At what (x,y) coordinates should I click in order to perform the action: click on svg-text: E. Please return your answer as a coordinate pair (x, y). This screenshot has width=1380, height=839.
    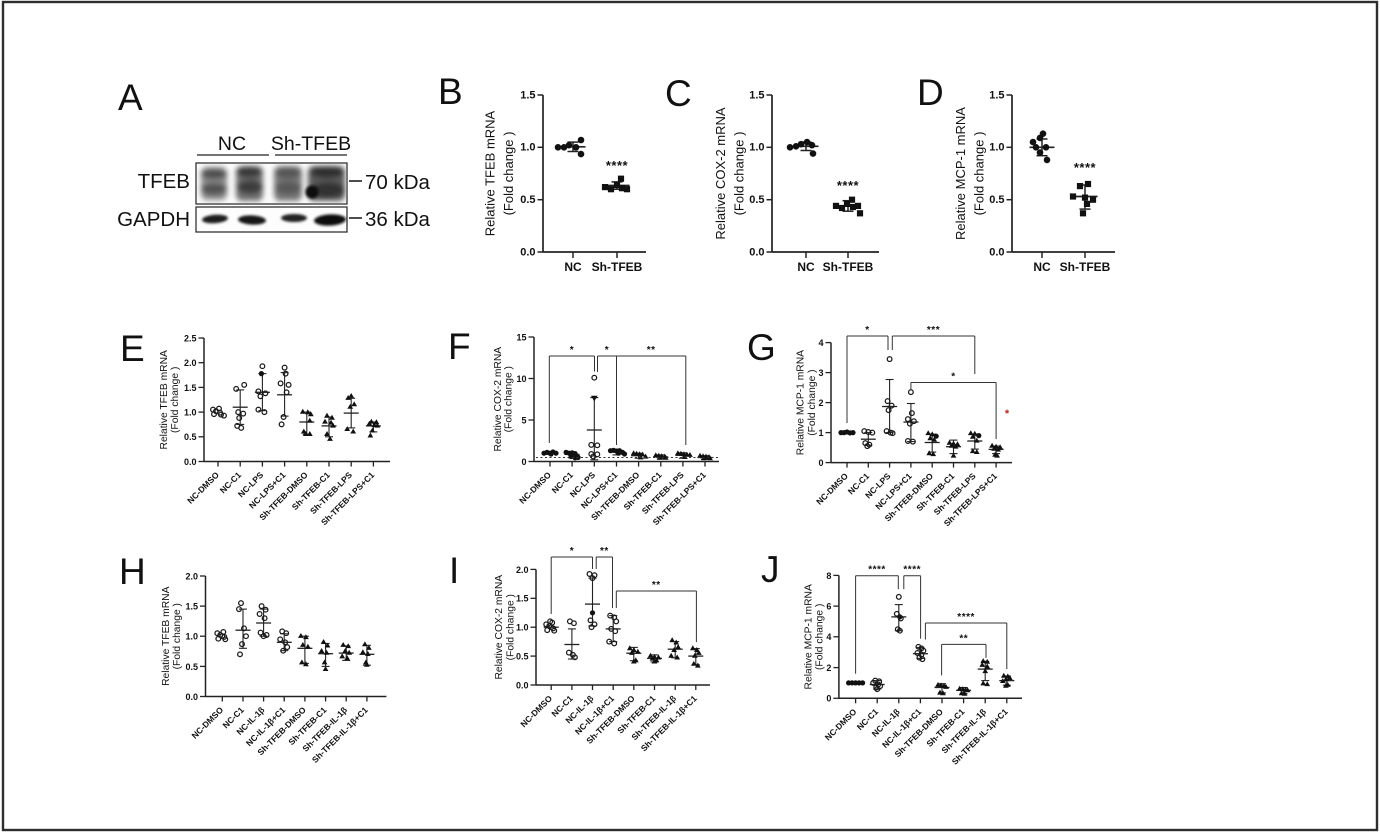
    Looking at the image, I should click on (132, 348).